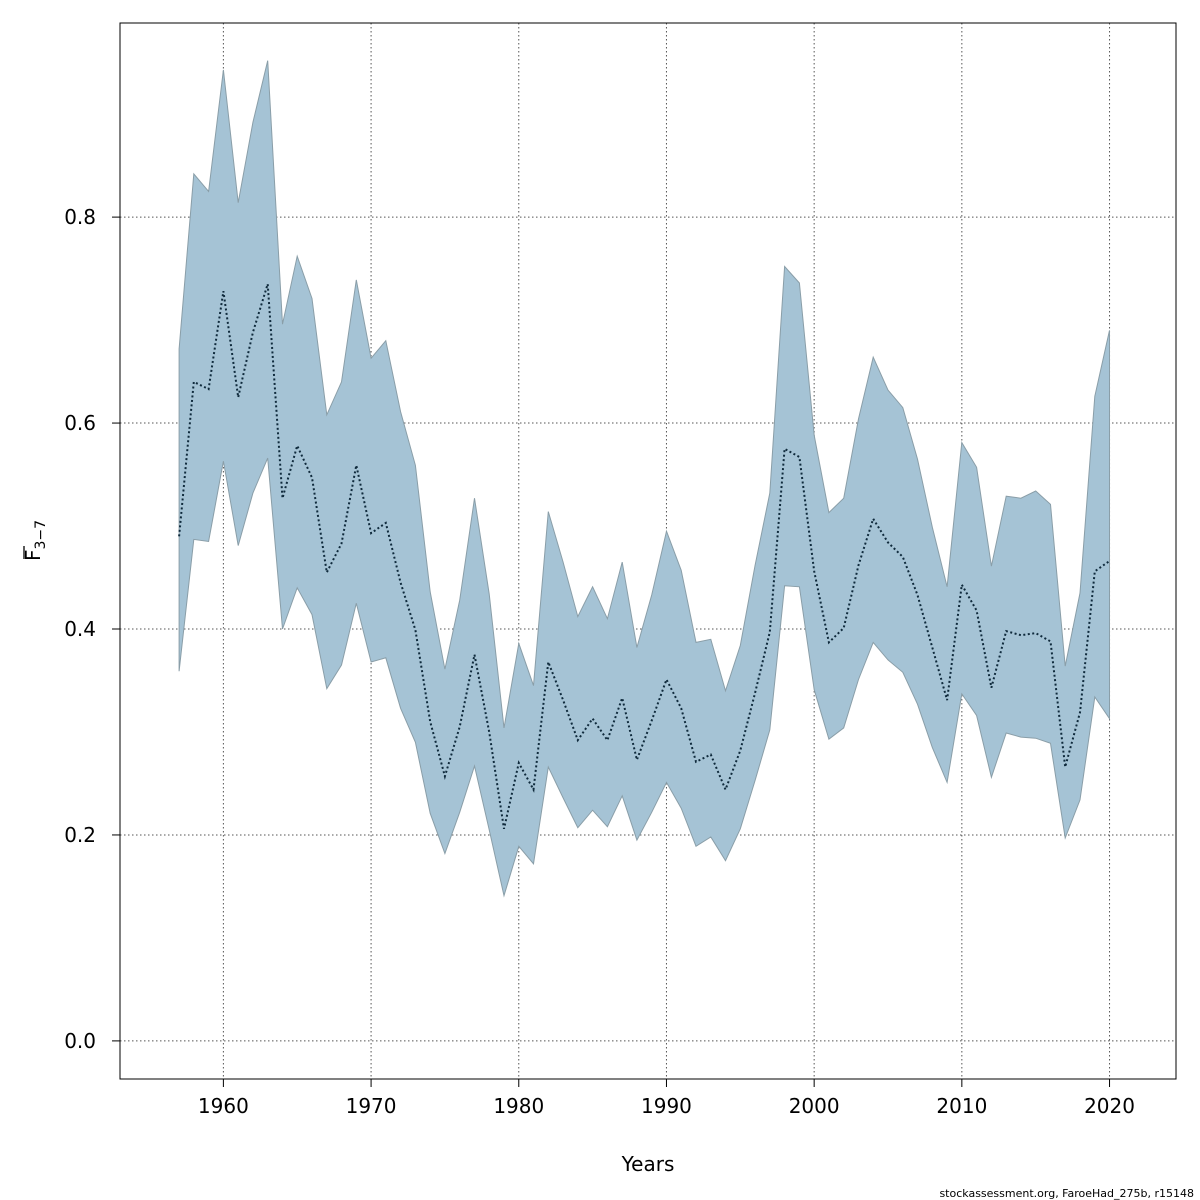 This screenshot has width=1200, height=1200. What do you see at coordinates (961, 1106) in the screenshot?
I see `x-tick-label: 2010` at bounding box center [961, 1106].